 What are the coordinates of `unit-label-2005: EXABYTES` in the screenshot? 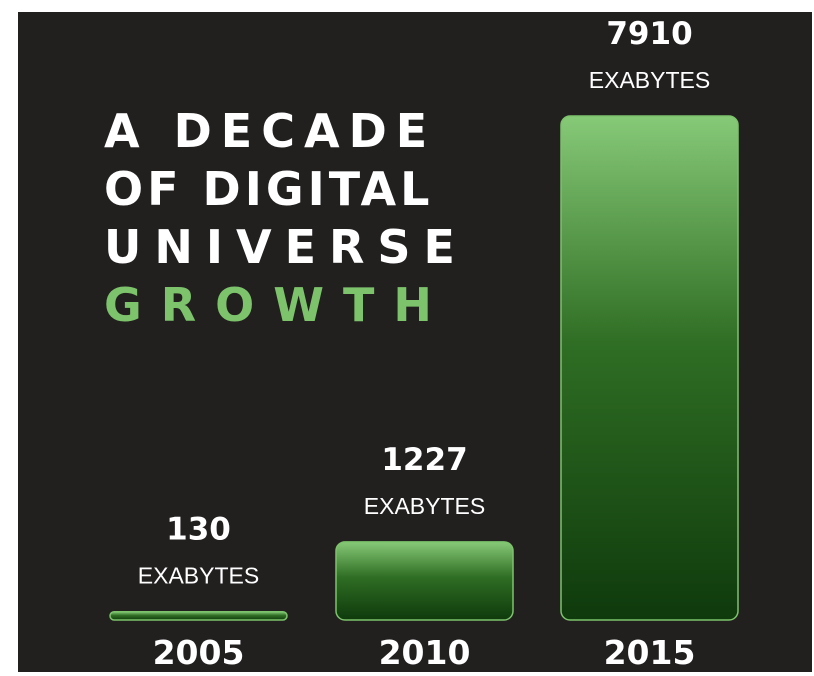 It's located at (198, 576).